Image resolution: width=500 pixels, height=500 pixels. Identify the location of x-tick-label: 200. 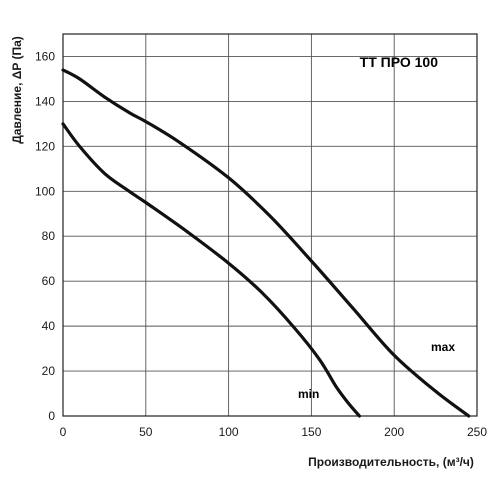
(394, 432).